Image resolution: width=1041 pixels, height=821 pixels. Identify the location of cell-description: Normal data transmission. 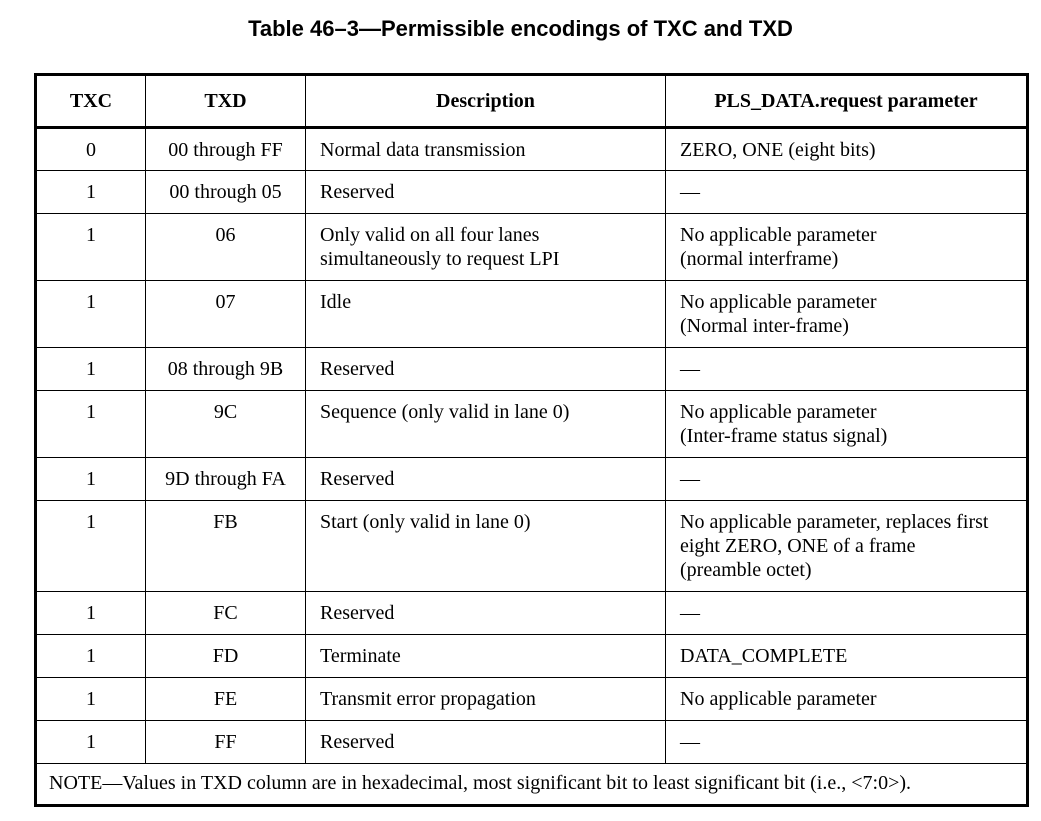
(485, 149).